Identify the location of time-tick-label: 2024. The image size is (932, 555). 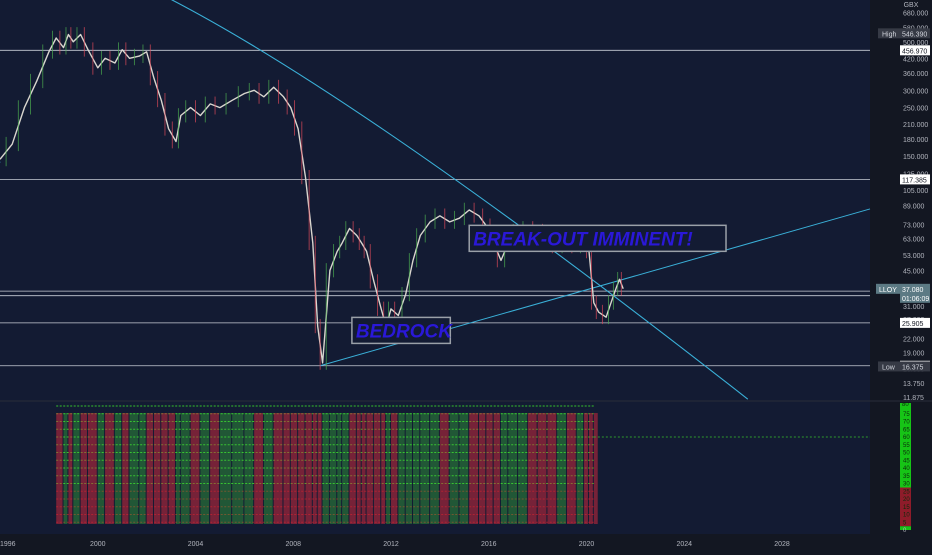
(684, 544).